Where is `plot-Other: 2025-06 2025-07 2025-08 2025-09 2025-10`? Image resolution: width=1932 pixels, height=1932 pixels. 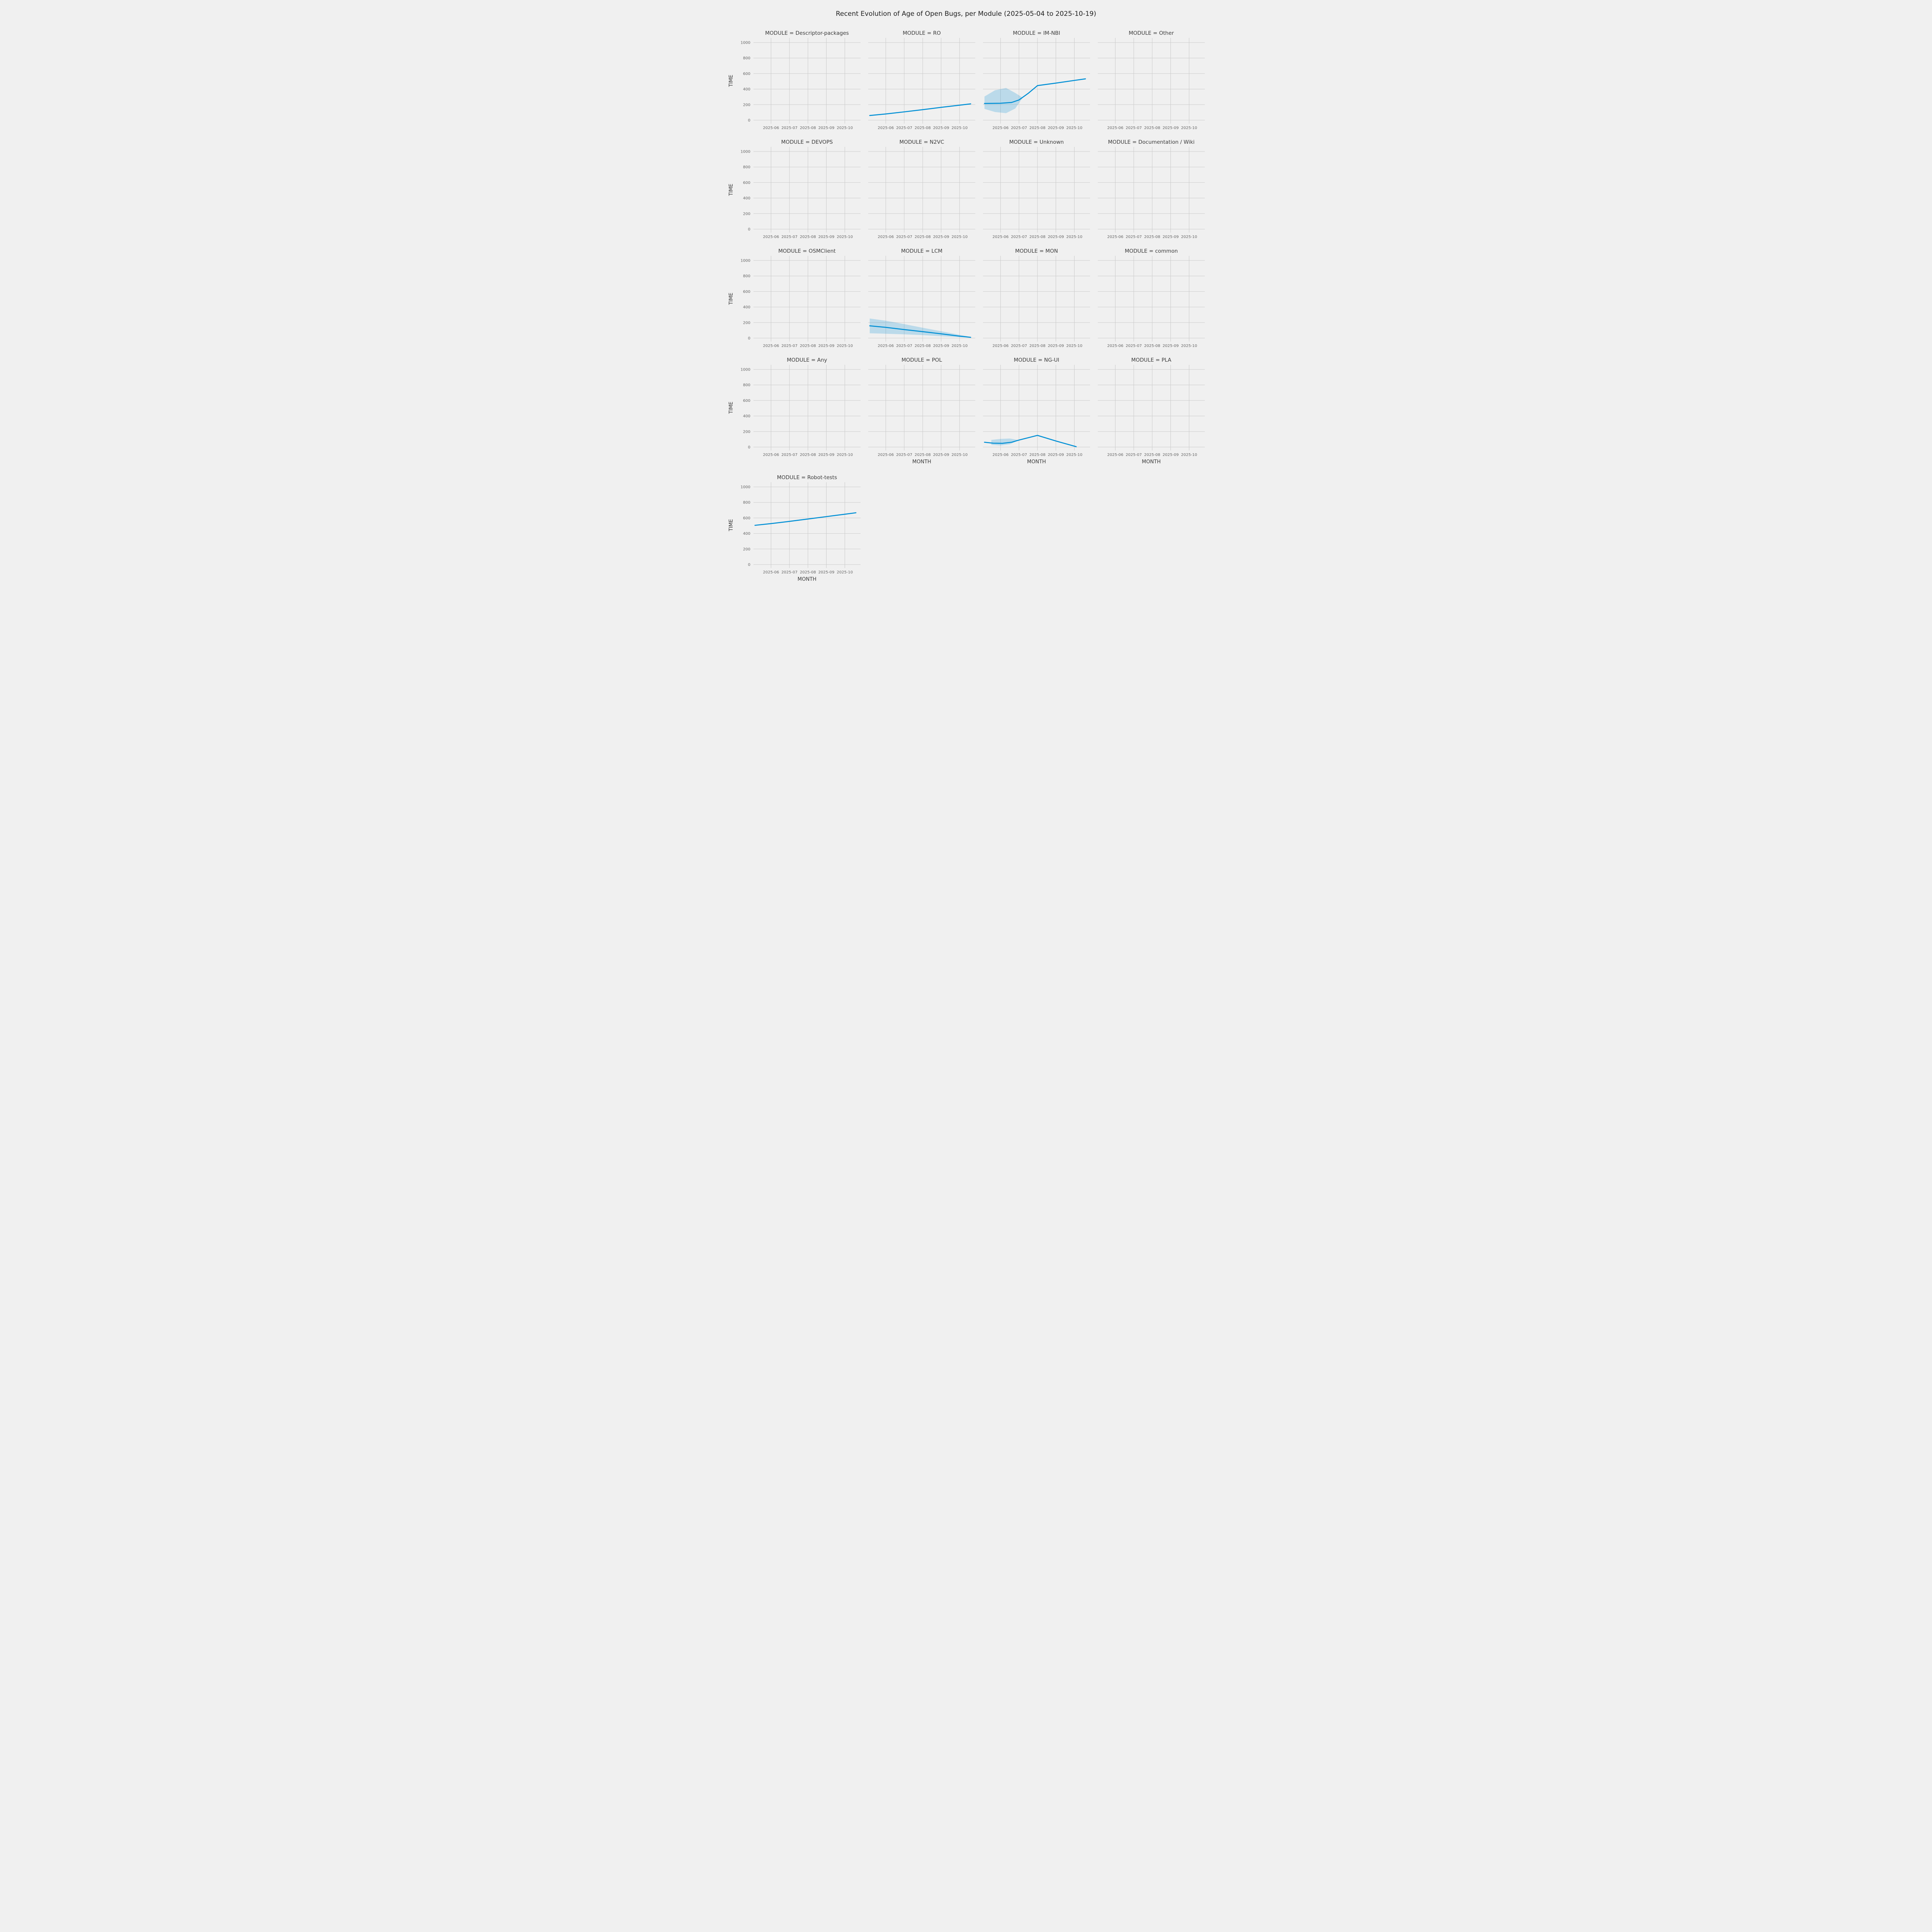 plot-Other: 2025-06 2025-07 2025-08 2025-09 2025-10 is located at coordinates (1151, 84).